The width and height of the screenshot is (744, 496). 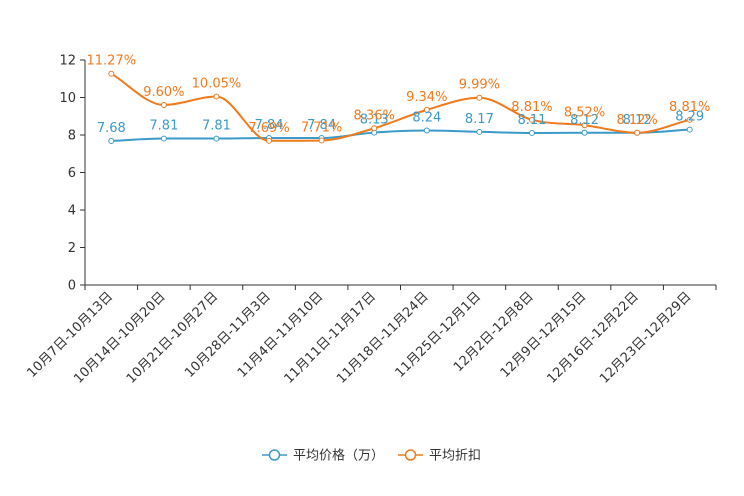 I want to click on legend-label: 平均折扣, so click(x=455, y=456).